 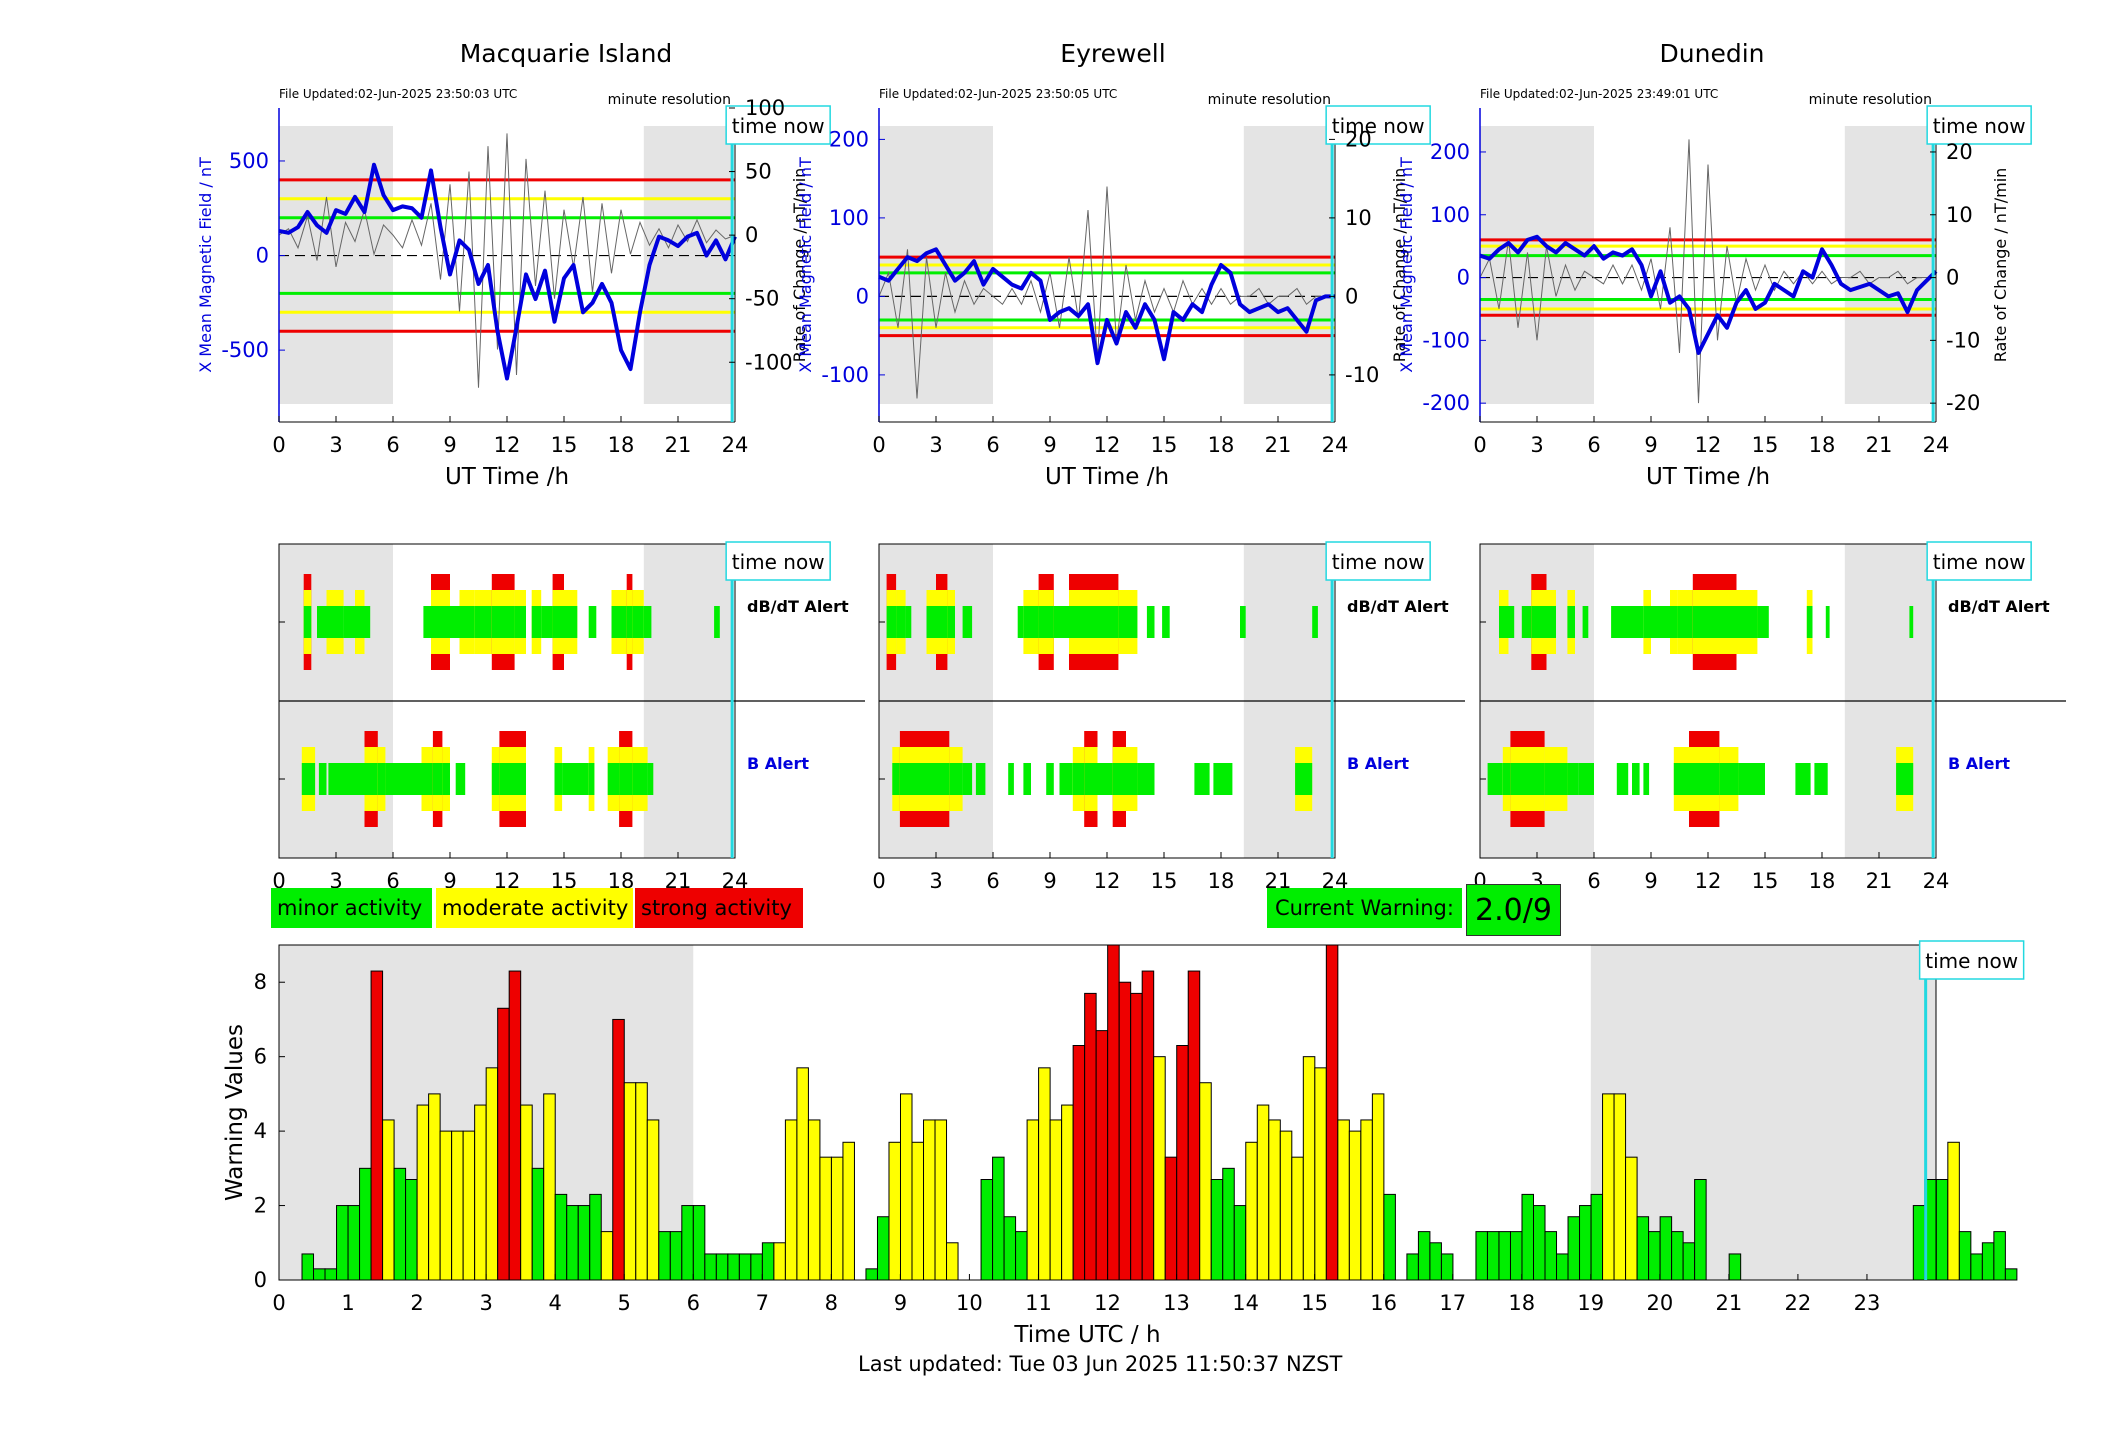 What do you see at coordinates (554, 1303) in the screenshot?
I see `x-tick-label: 4` at bounding box center [554, 1303].